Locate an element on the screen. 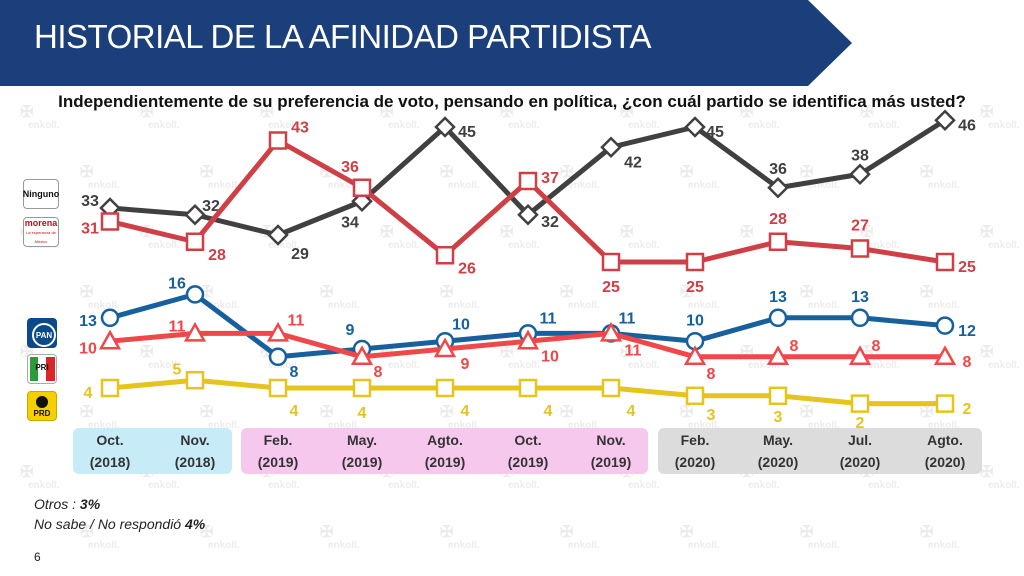 Image resolution: width=1024 pixels, height=576 pixels. prd-logo: PRD is located at coordinates (42, 406).